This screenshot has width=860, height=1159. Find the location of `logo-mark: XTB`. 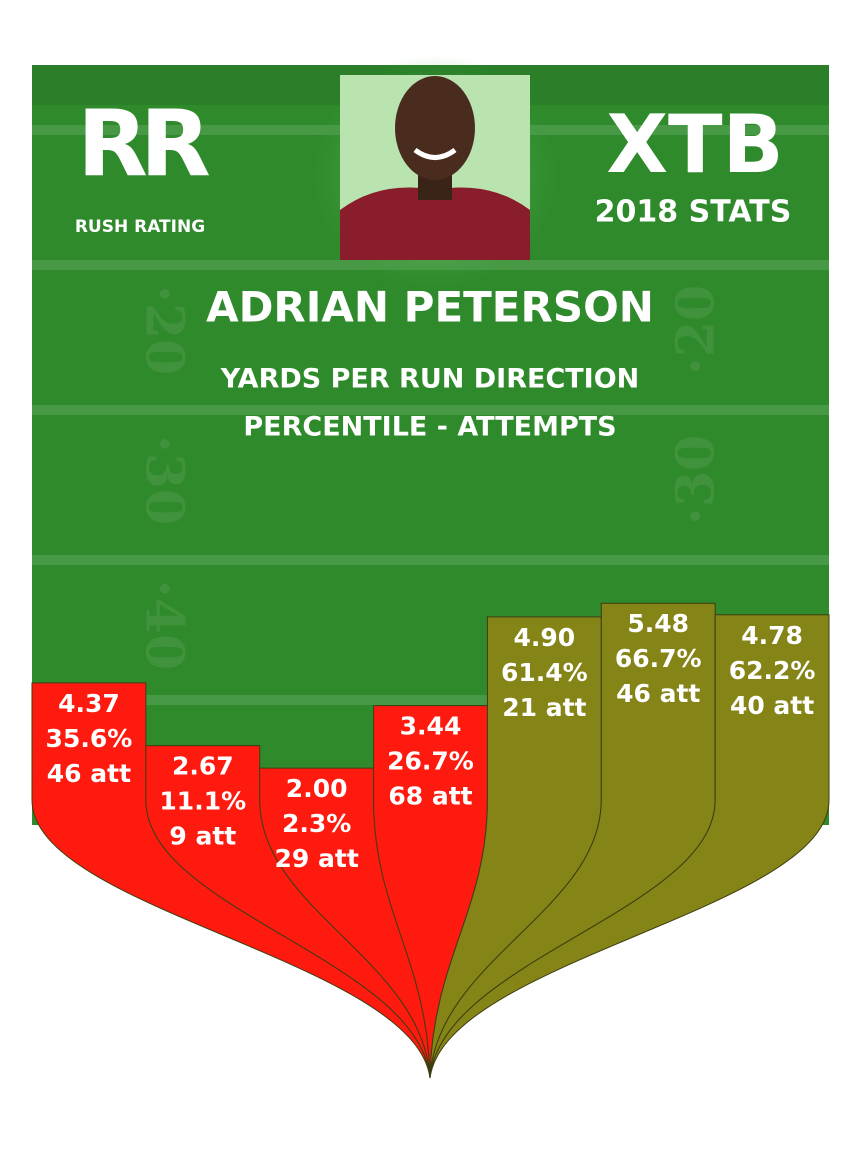

logo-mark: XTB is located at coordinates (694, 144).